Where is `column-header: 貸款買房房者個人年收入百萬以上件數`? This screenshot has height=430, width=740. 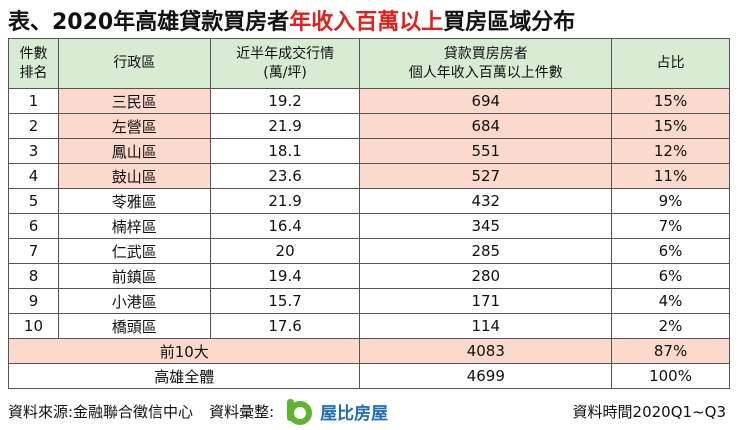 column-header: 貸款買房房者個人年收入百萬以上件數 is located at coordinates (486, 63).